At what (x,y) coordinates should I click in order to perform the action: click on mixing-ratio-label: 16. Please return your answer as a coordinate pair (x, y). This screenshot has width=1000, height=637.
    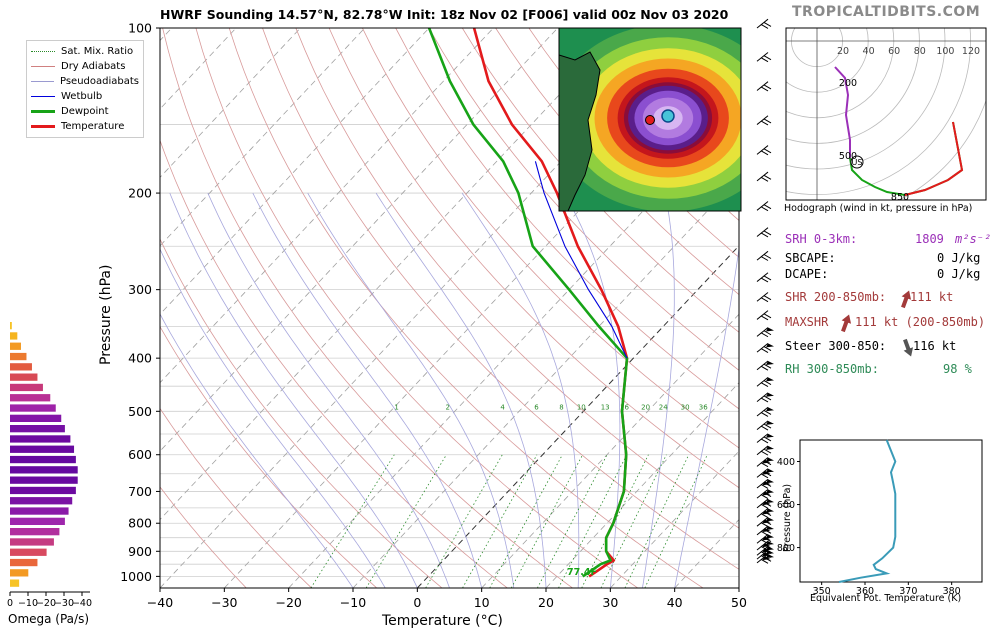
    Looking at the image, I should click on (624, 407).